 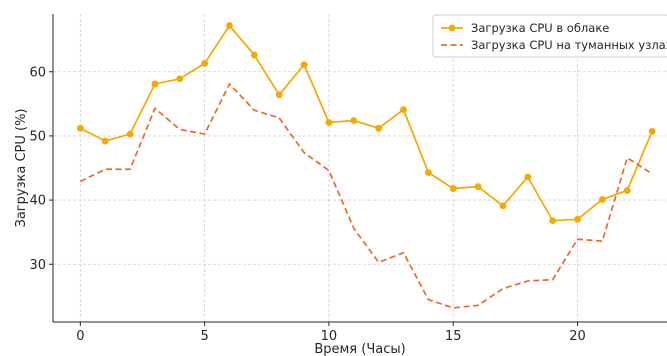 What do you see at coordinates (37, 265) in the screenshot?
I see `y-tick-label-30: 30` at bounding box center [37, 265].